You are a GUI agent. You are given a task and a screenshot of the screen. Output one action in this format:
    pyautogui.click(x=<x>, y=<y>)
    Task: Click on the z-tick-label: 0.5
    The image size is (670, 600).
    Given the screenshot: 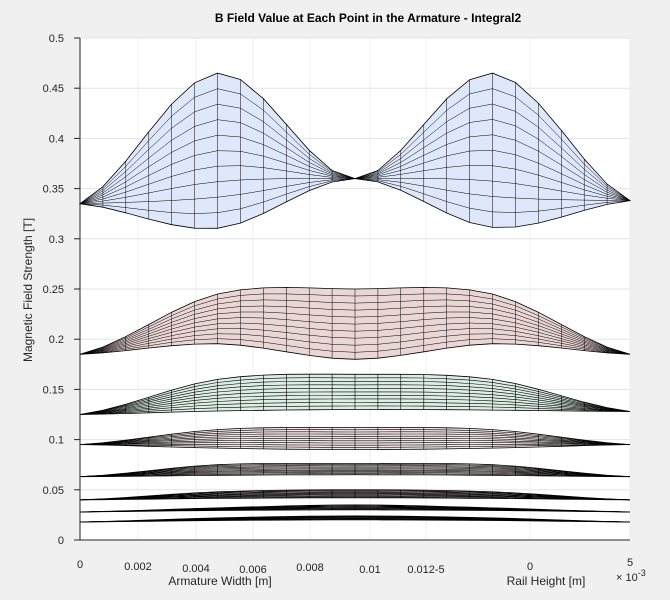 What is the action you would take?
    pyautogui.click(x=56, y=39)
    